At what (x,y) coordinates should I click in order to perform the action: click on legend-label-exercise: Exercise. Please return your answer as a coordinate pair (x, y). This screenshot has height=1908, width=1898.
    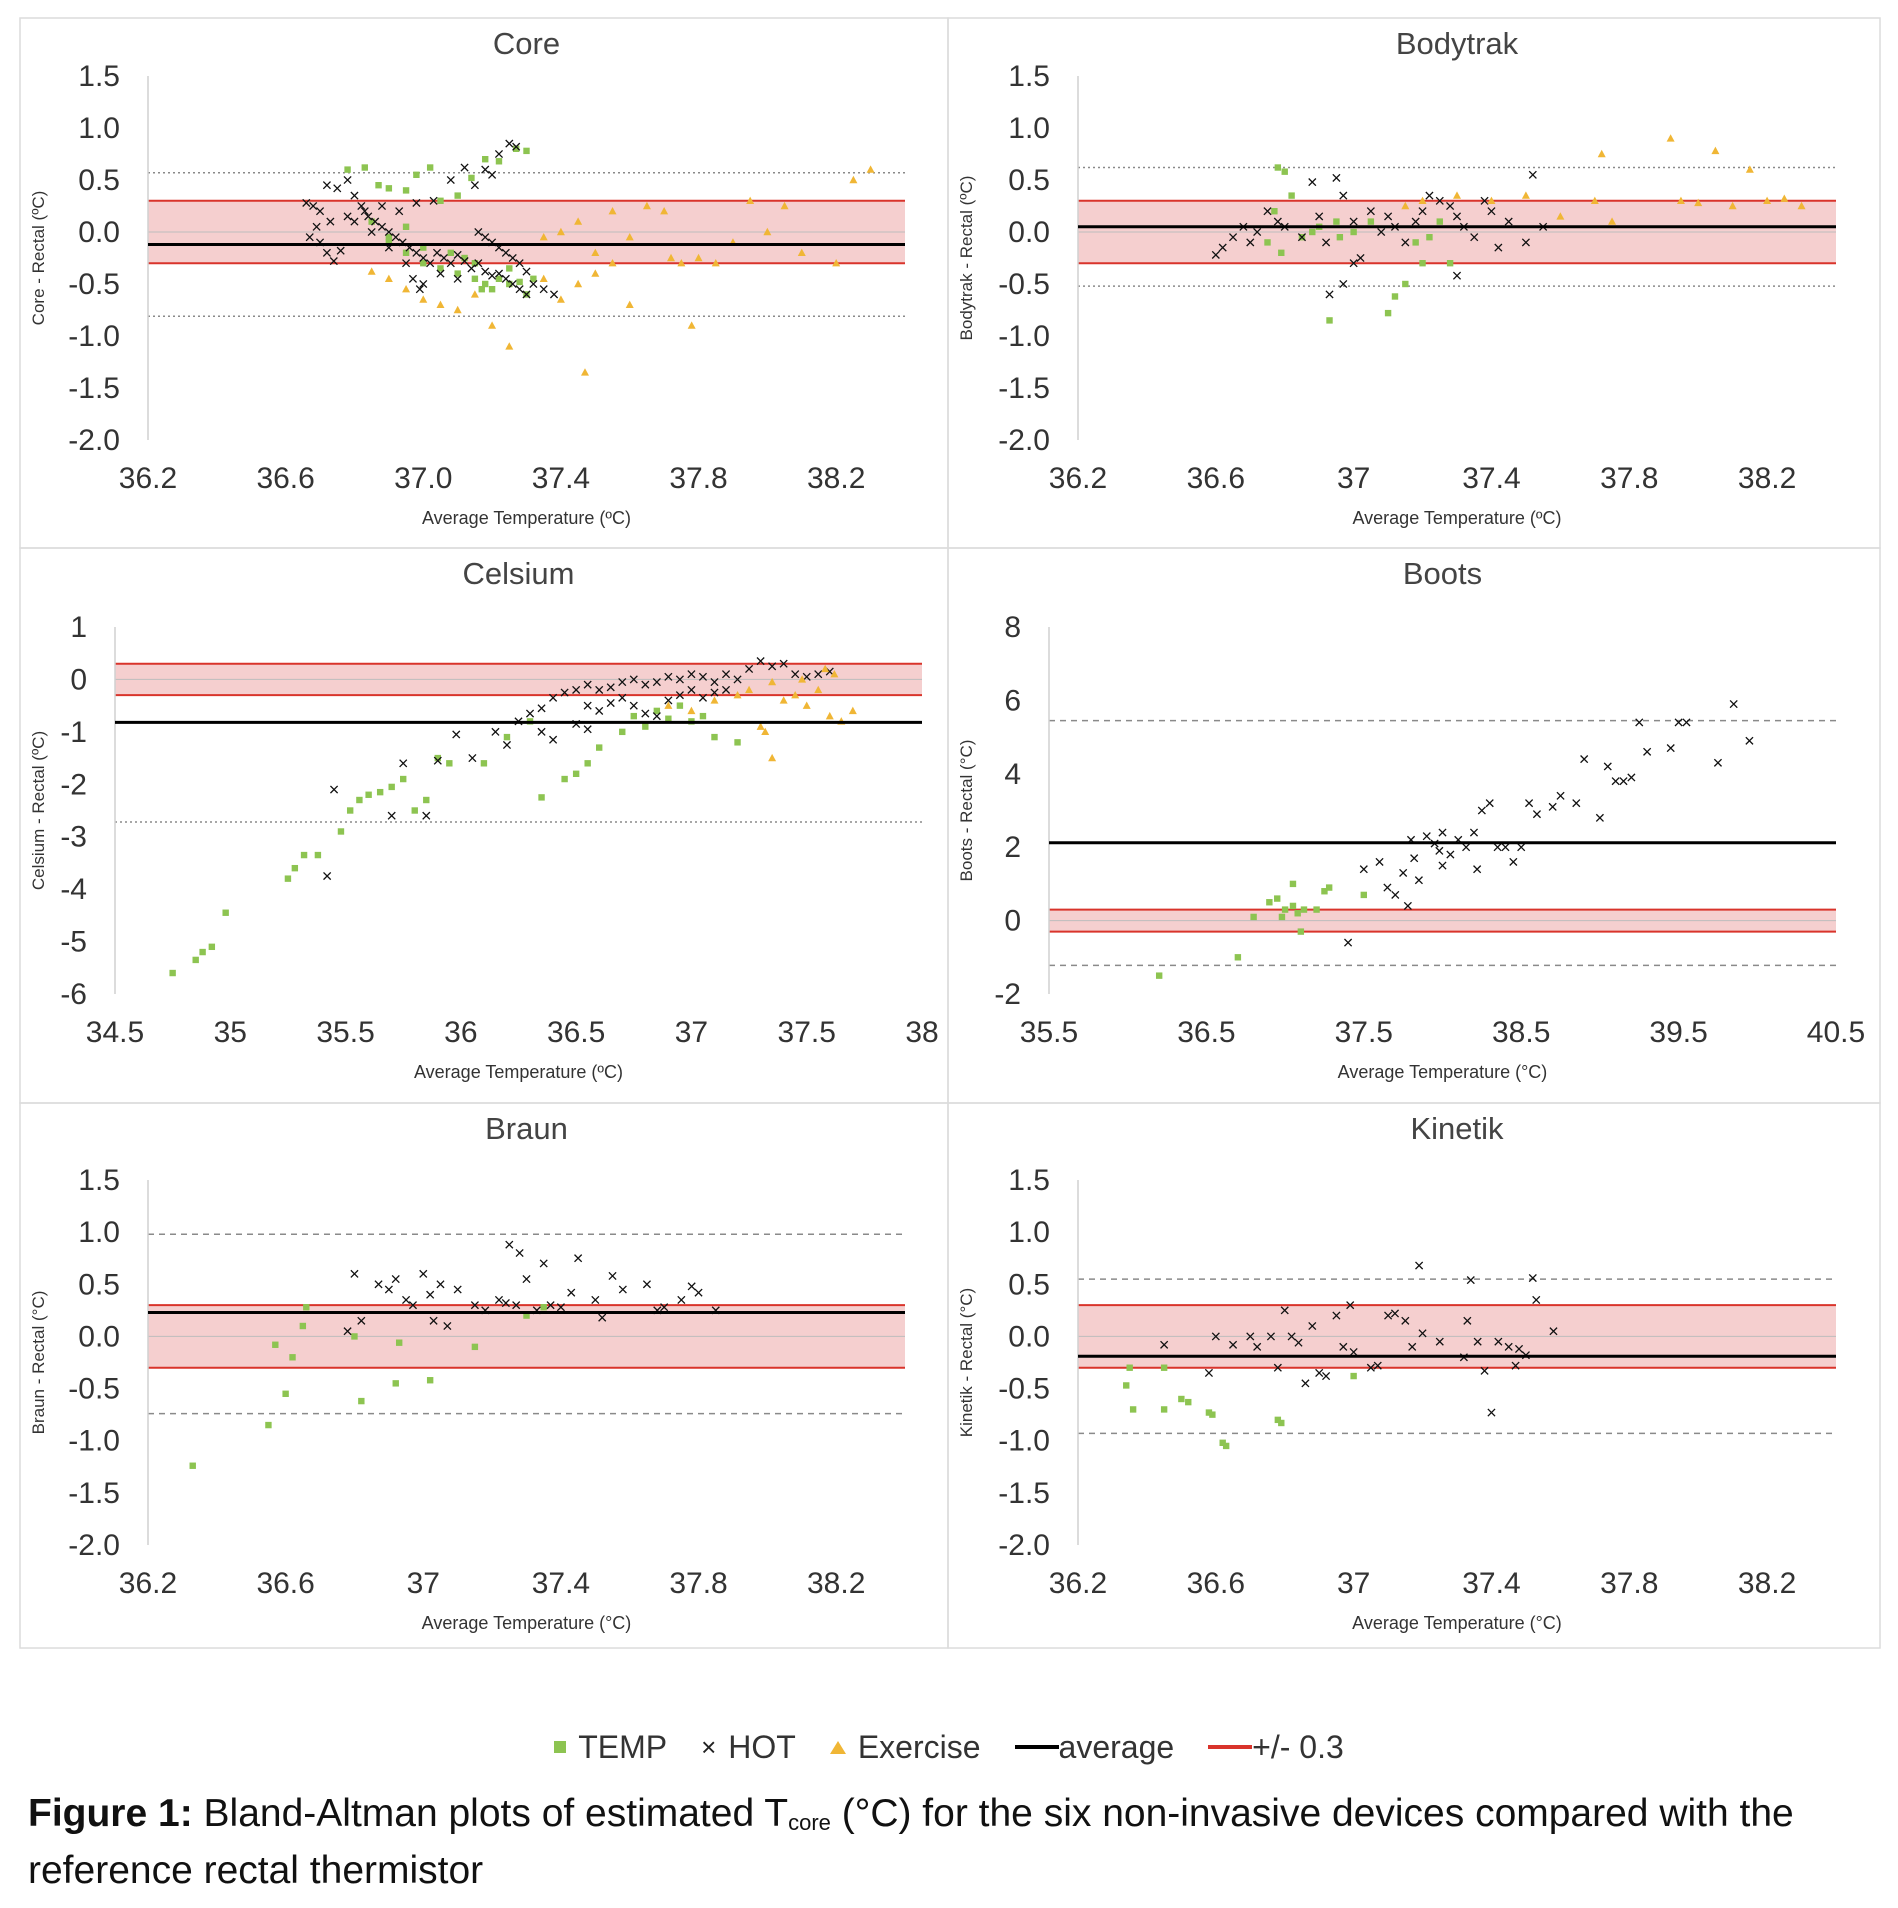
    Looking at the image, I should click on (919, 1746).